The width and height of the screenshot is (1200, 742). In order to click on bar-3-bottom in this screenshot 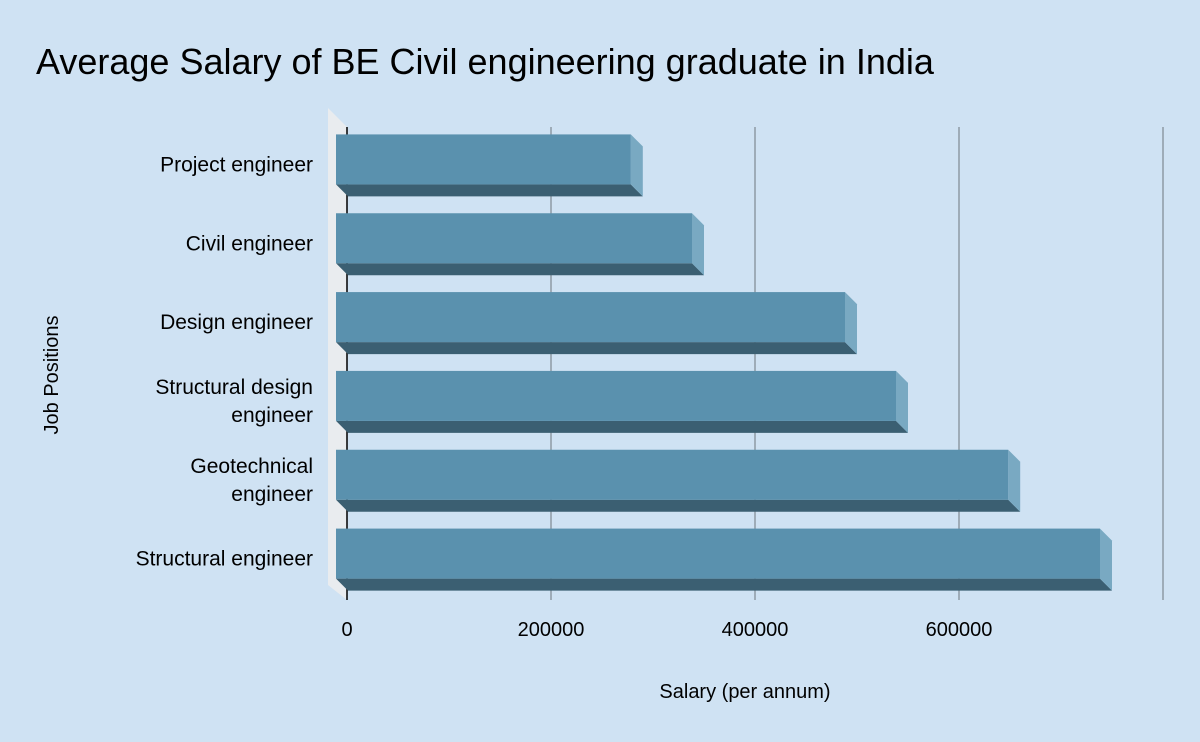, I will do `click(622, 426)`.